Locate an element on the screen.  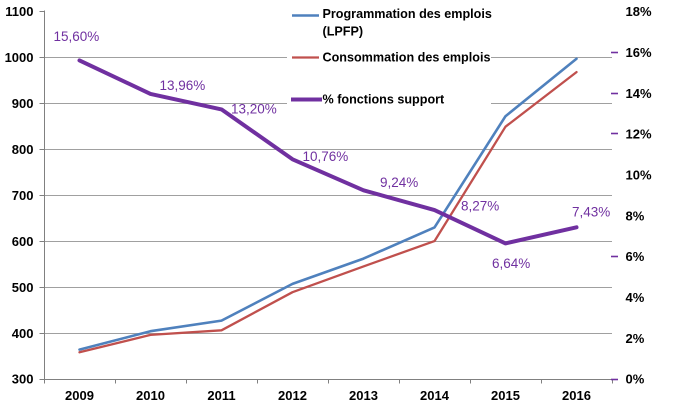
svg-text: % fonctions support is located at coordinates (384, 99).